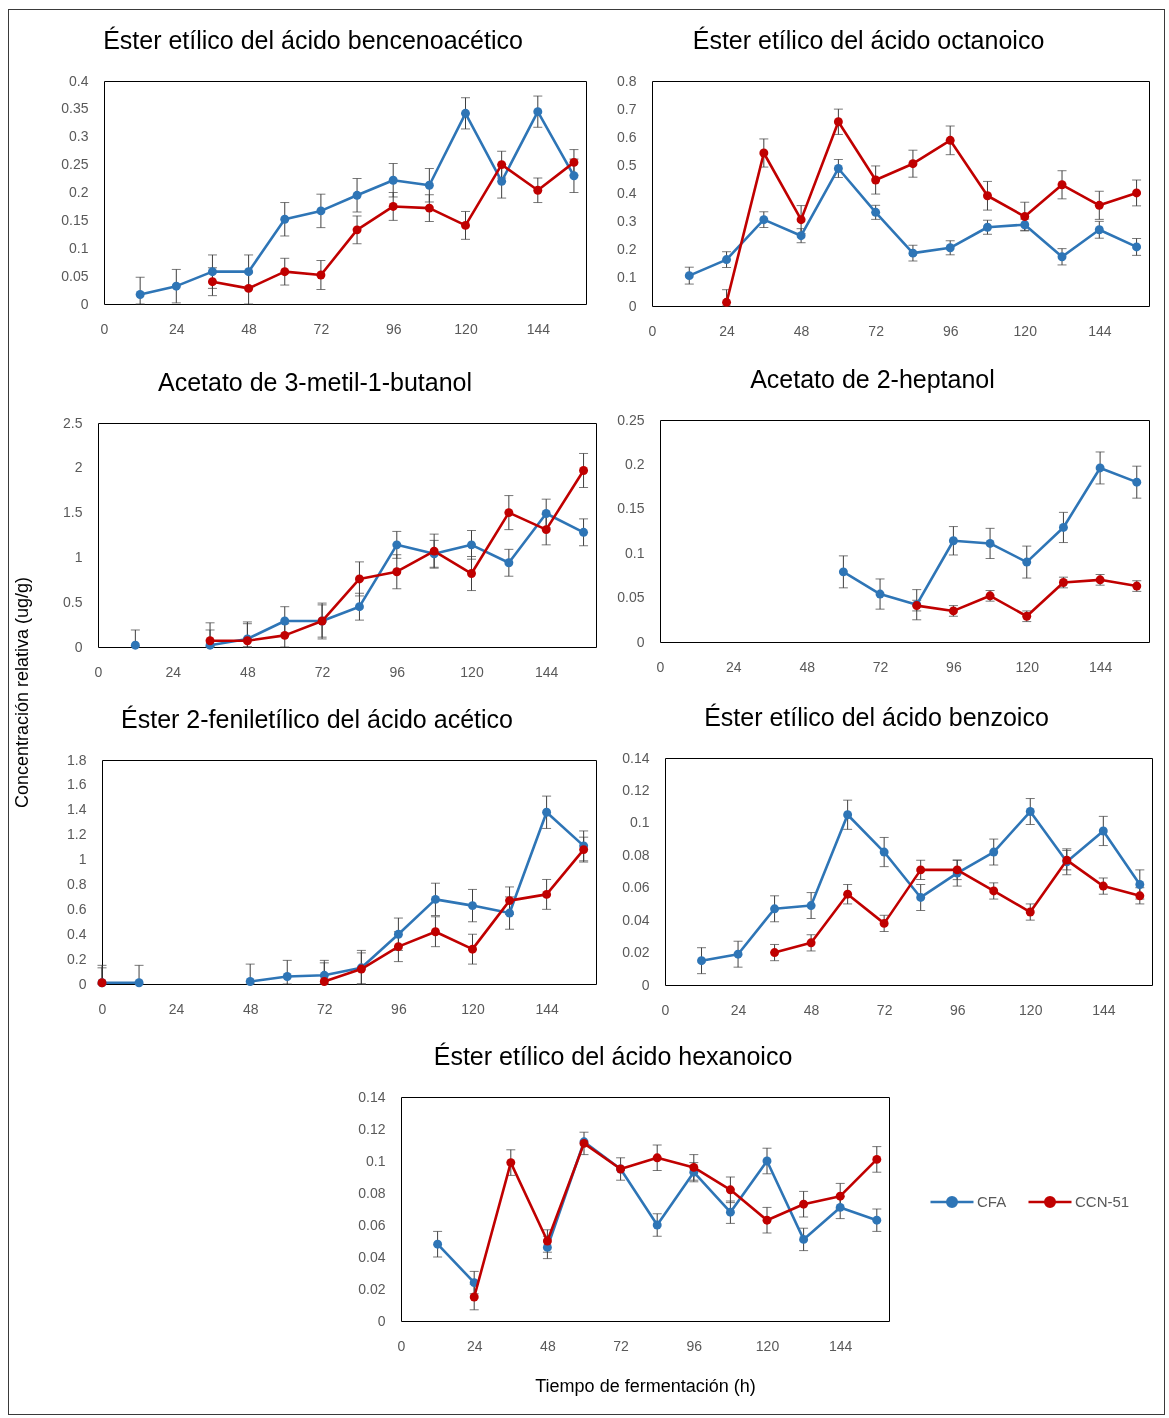 The height and width of the screenshot is (1418, 1169). What do you see at coordinates (78, 467) in the screenshot?
I see `y-tick-label: 2` at bounding box center [78, 467].